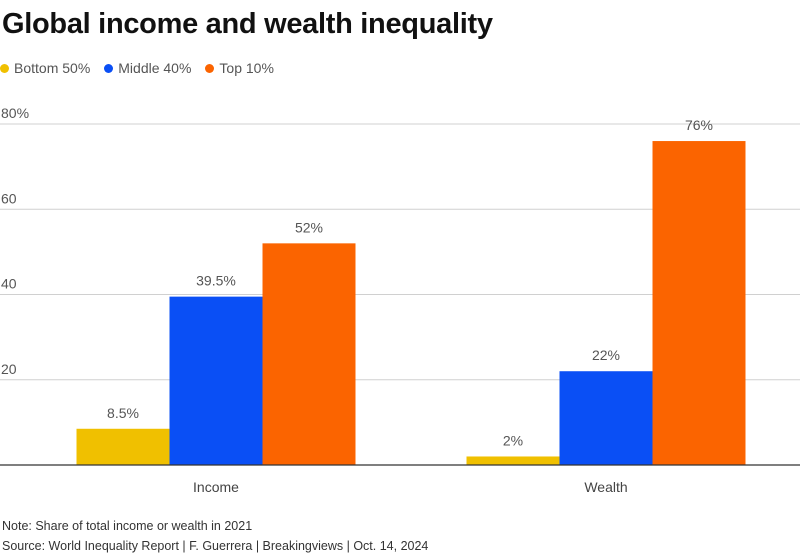 The image size is (800, 558). I want to click on data-label-wealth-0: 2%, so click(513, 440).